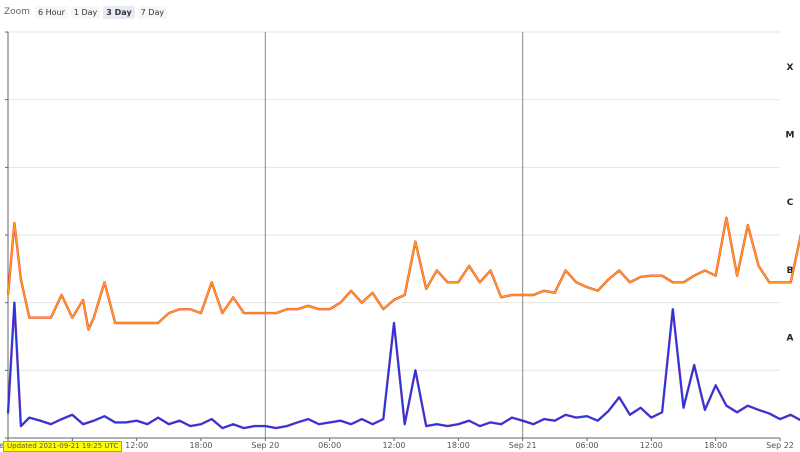 The height and width of the screenshot is (452, 800). Describe the element at coordinates (790, 68) in the screenshot. I see `flare-class-label: X` at that location.